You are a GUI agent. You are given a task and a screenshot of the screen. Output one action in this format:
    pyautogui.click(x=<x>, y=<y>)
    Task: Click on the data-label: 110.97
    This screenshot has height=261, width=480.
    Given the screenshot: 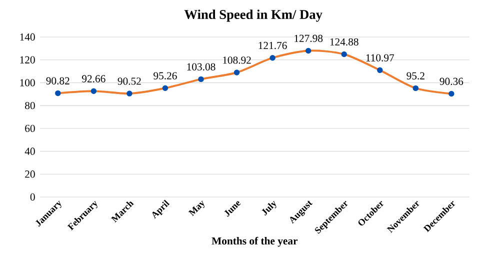 What is the action you would take?
    pyautogui.click(x=380, y=58)
    